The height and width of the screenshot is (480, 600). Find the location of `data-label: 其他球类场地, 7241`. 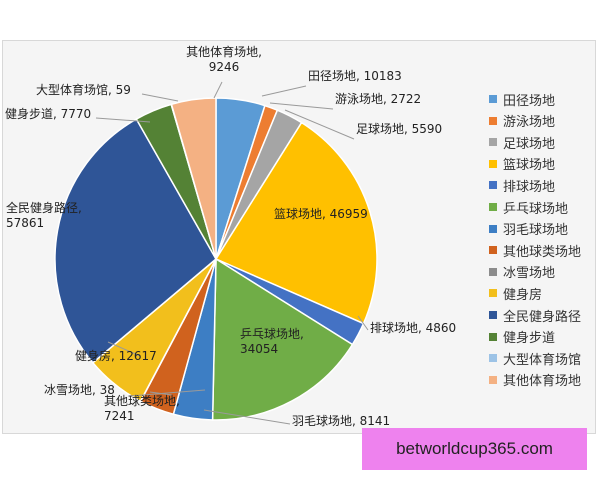

data-label: 其他球类场地, 7241 is located at coordinates (142, 408).